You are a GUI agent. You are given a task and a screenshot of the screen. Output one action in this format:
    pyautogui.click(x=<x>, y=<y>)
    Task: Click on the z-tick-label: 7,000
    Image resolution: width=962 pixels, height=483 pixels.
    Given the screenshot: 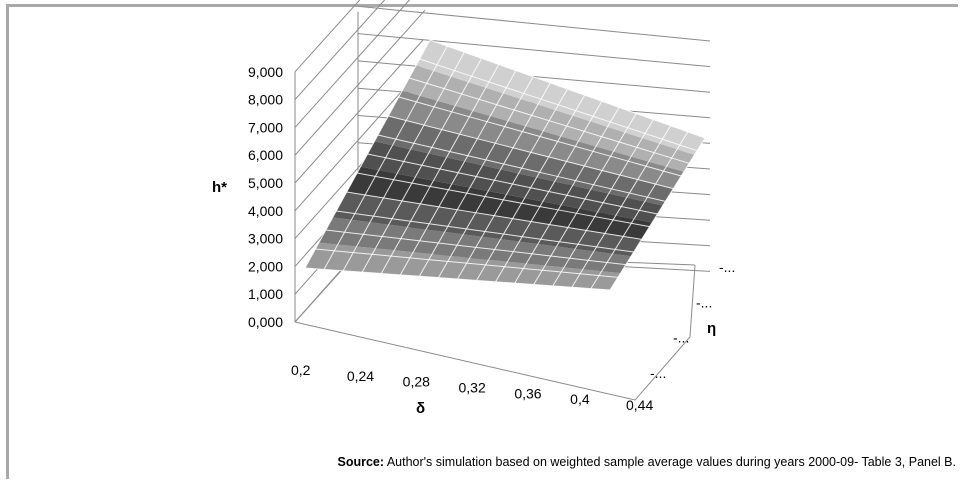 What is the action you would take?
    pyautogui.click(x=265, y=127)
    